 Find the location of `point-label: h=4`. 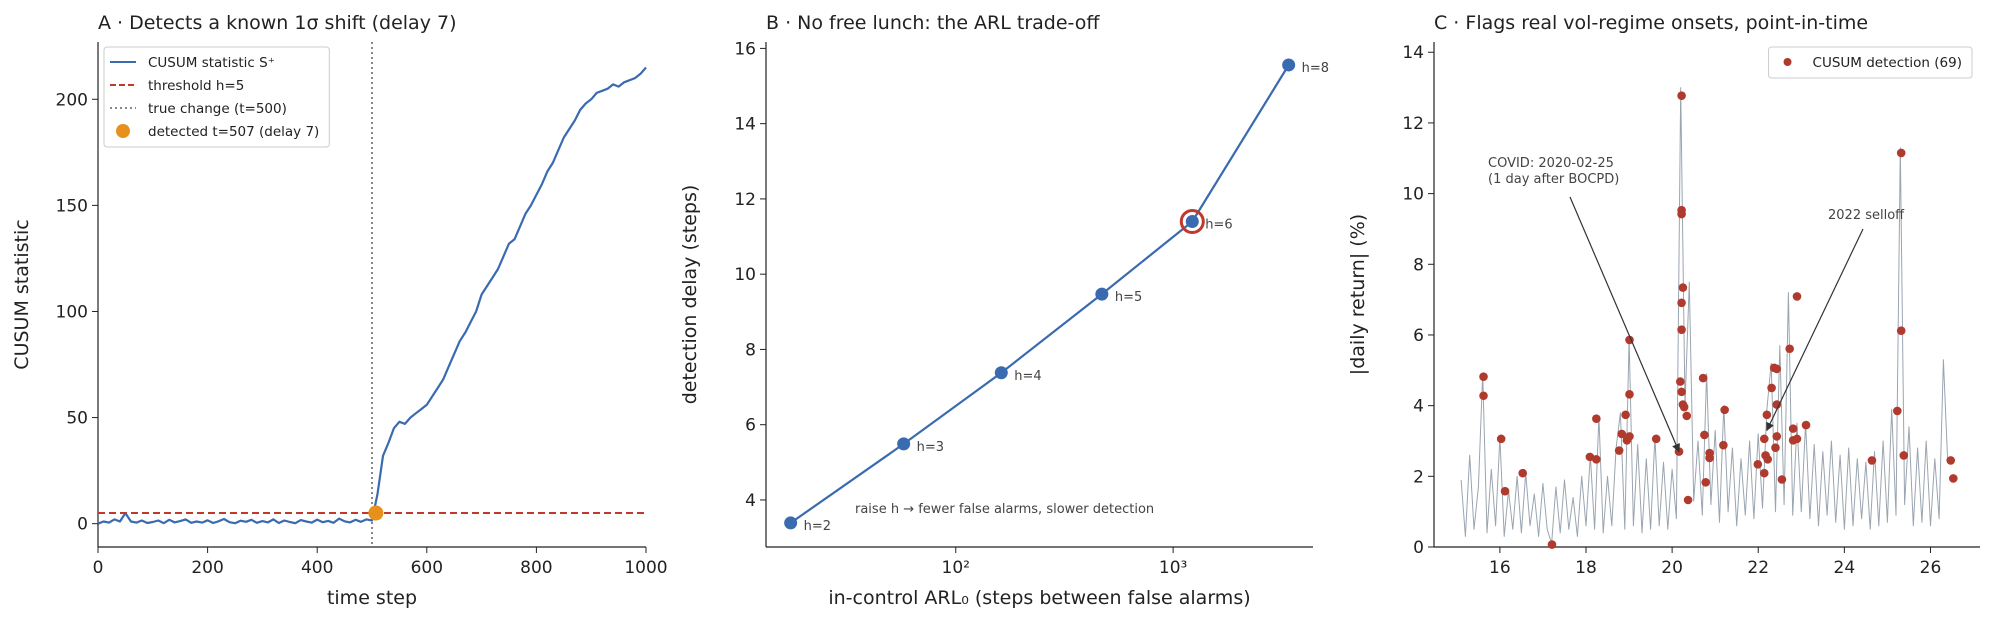

point-label: h=4 is located at coordinates (1027, 376).